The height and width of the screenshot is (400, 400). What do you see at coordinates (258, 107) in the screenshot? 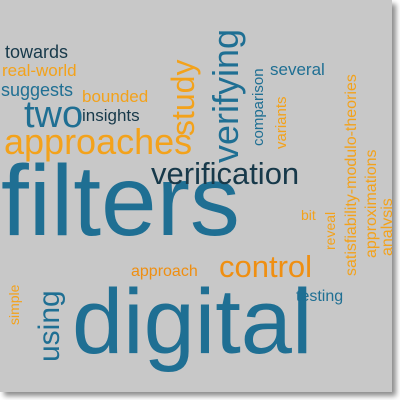
I see `word-comparison: comparison` at bounding box center [258, 107].